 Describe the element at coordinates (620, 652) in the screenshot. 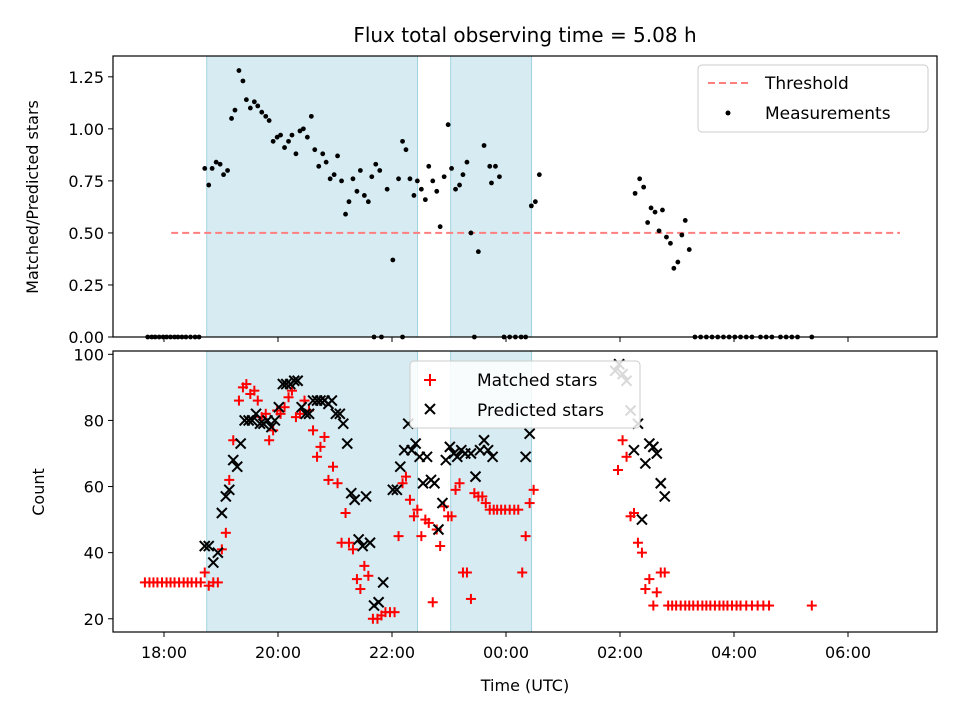

I see `count-xtick-label-4: 02:00` at that location.